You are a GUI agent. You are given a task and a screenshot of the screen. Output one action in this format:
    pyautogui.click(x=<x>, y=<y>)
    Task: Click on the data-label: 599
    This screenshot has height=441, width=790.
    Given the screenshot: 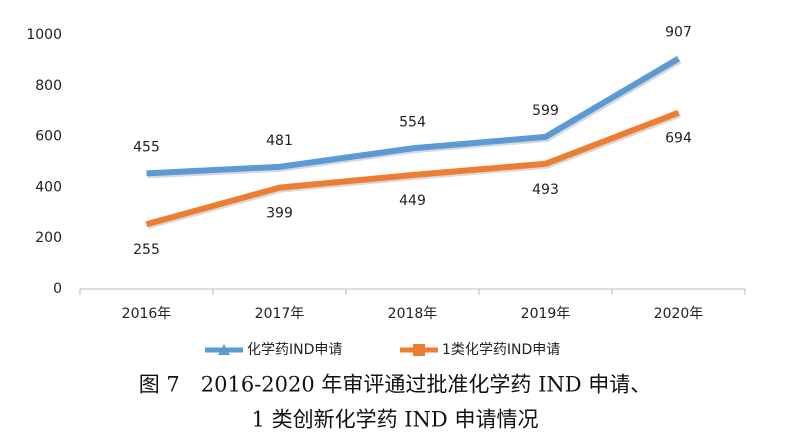 What is the action you would take?
    pyautogui.click(x=545, y=111)
    